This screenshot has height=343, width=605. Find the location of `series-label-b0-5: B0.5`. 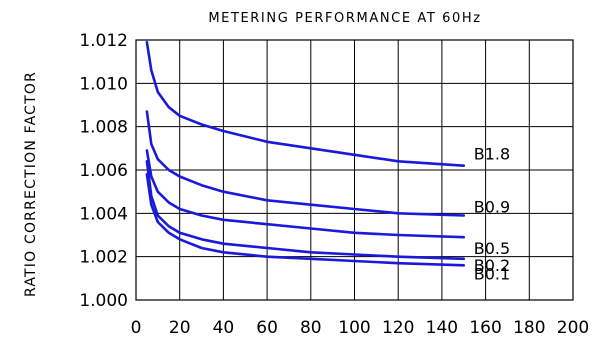

series-label-b0-5: B0.5 is located at coordinates (492, 248).